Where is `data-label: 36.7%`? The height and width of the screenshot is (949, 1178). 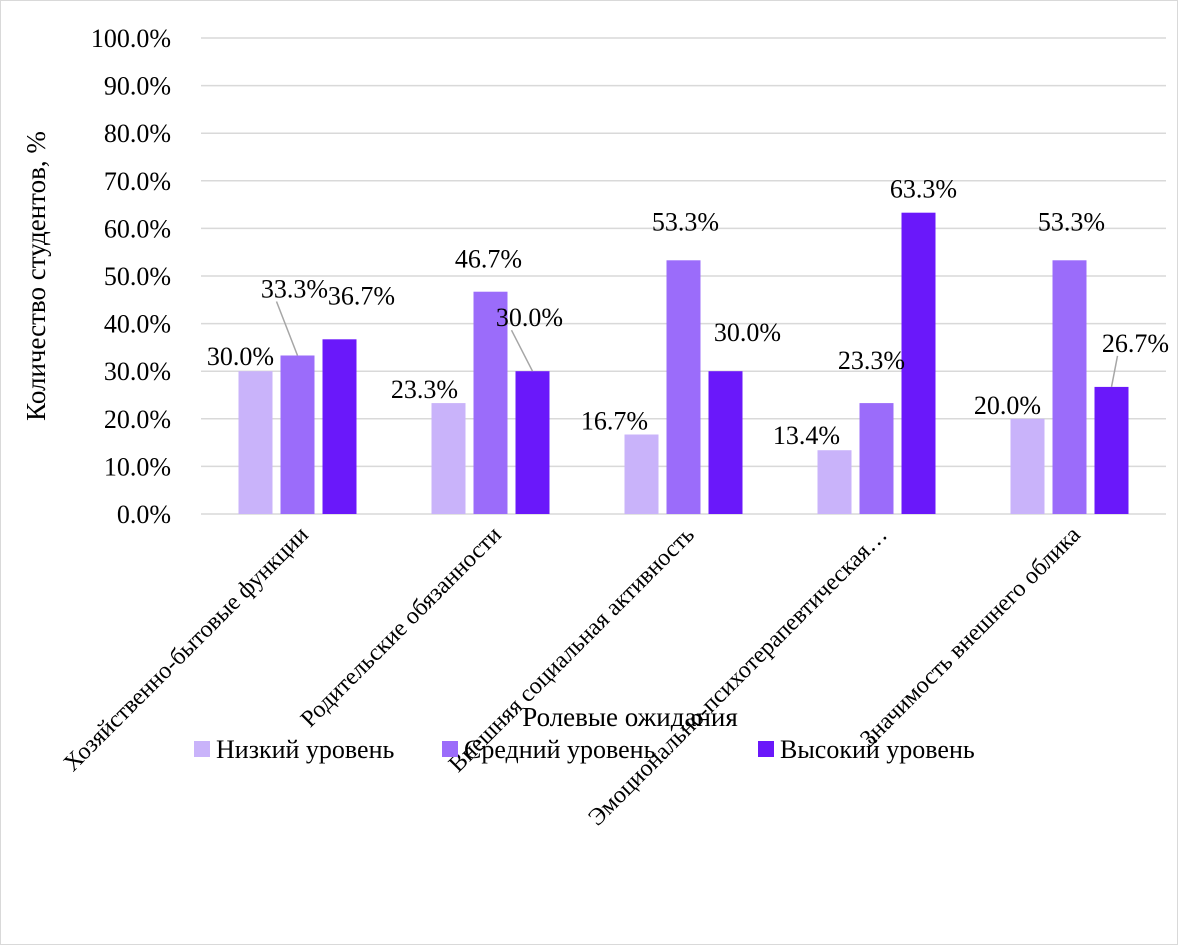 data-label: 36.7% is located at coordinates (361, 295).